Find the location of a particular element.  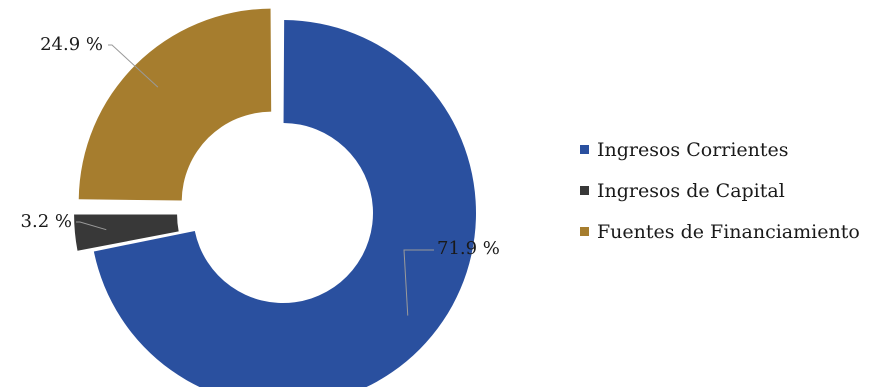

legend-label: Ingresos Corrientes is located at coordinates (693, 149).